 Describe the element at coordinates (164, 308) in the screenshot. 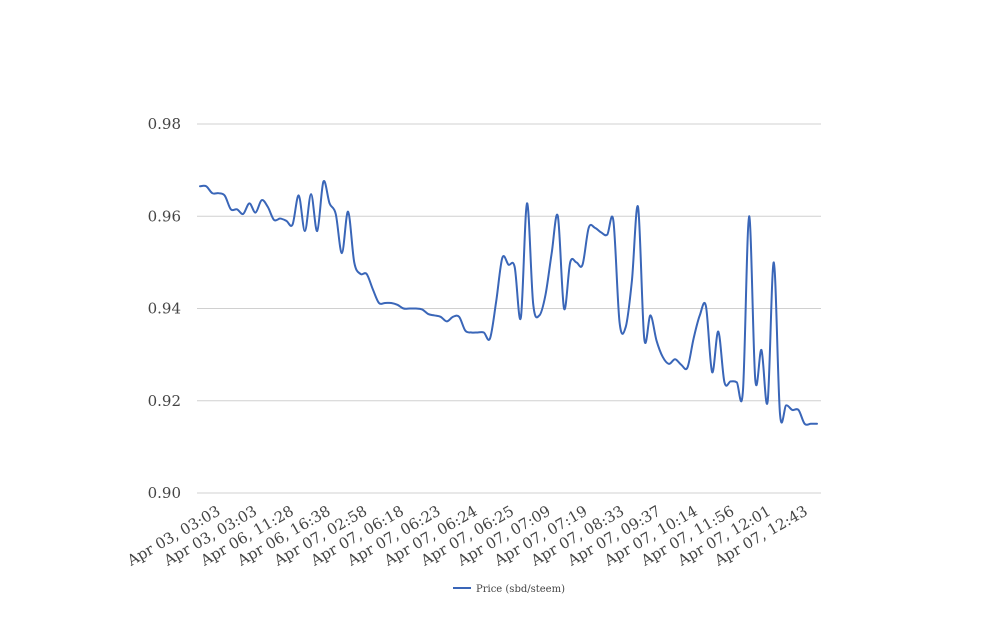

I see `y-axis-ticks: 0.98 0.96 0.94 0.92 0.90` at that location.